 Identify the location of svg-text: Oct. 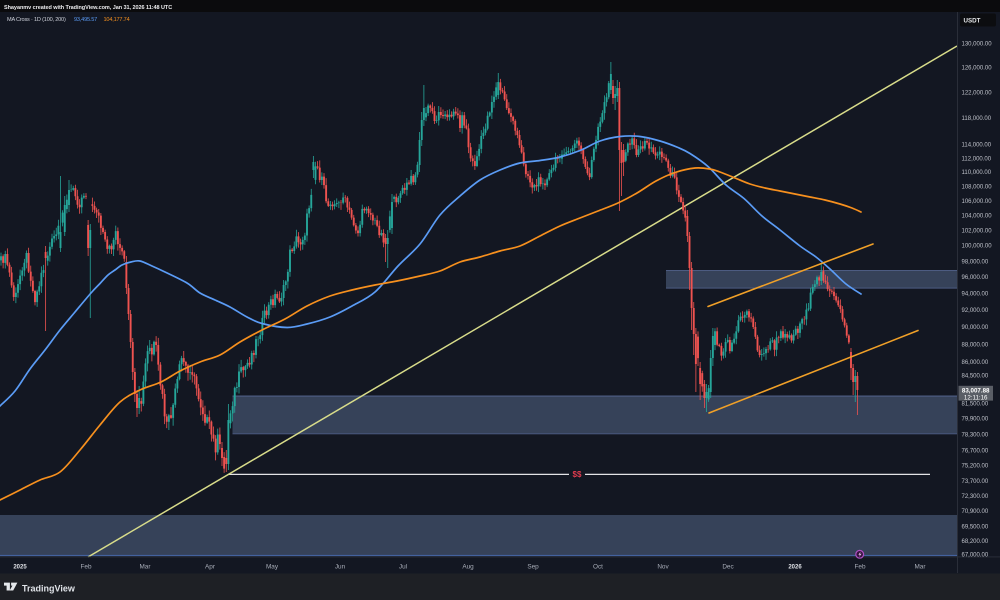
(598, 567).